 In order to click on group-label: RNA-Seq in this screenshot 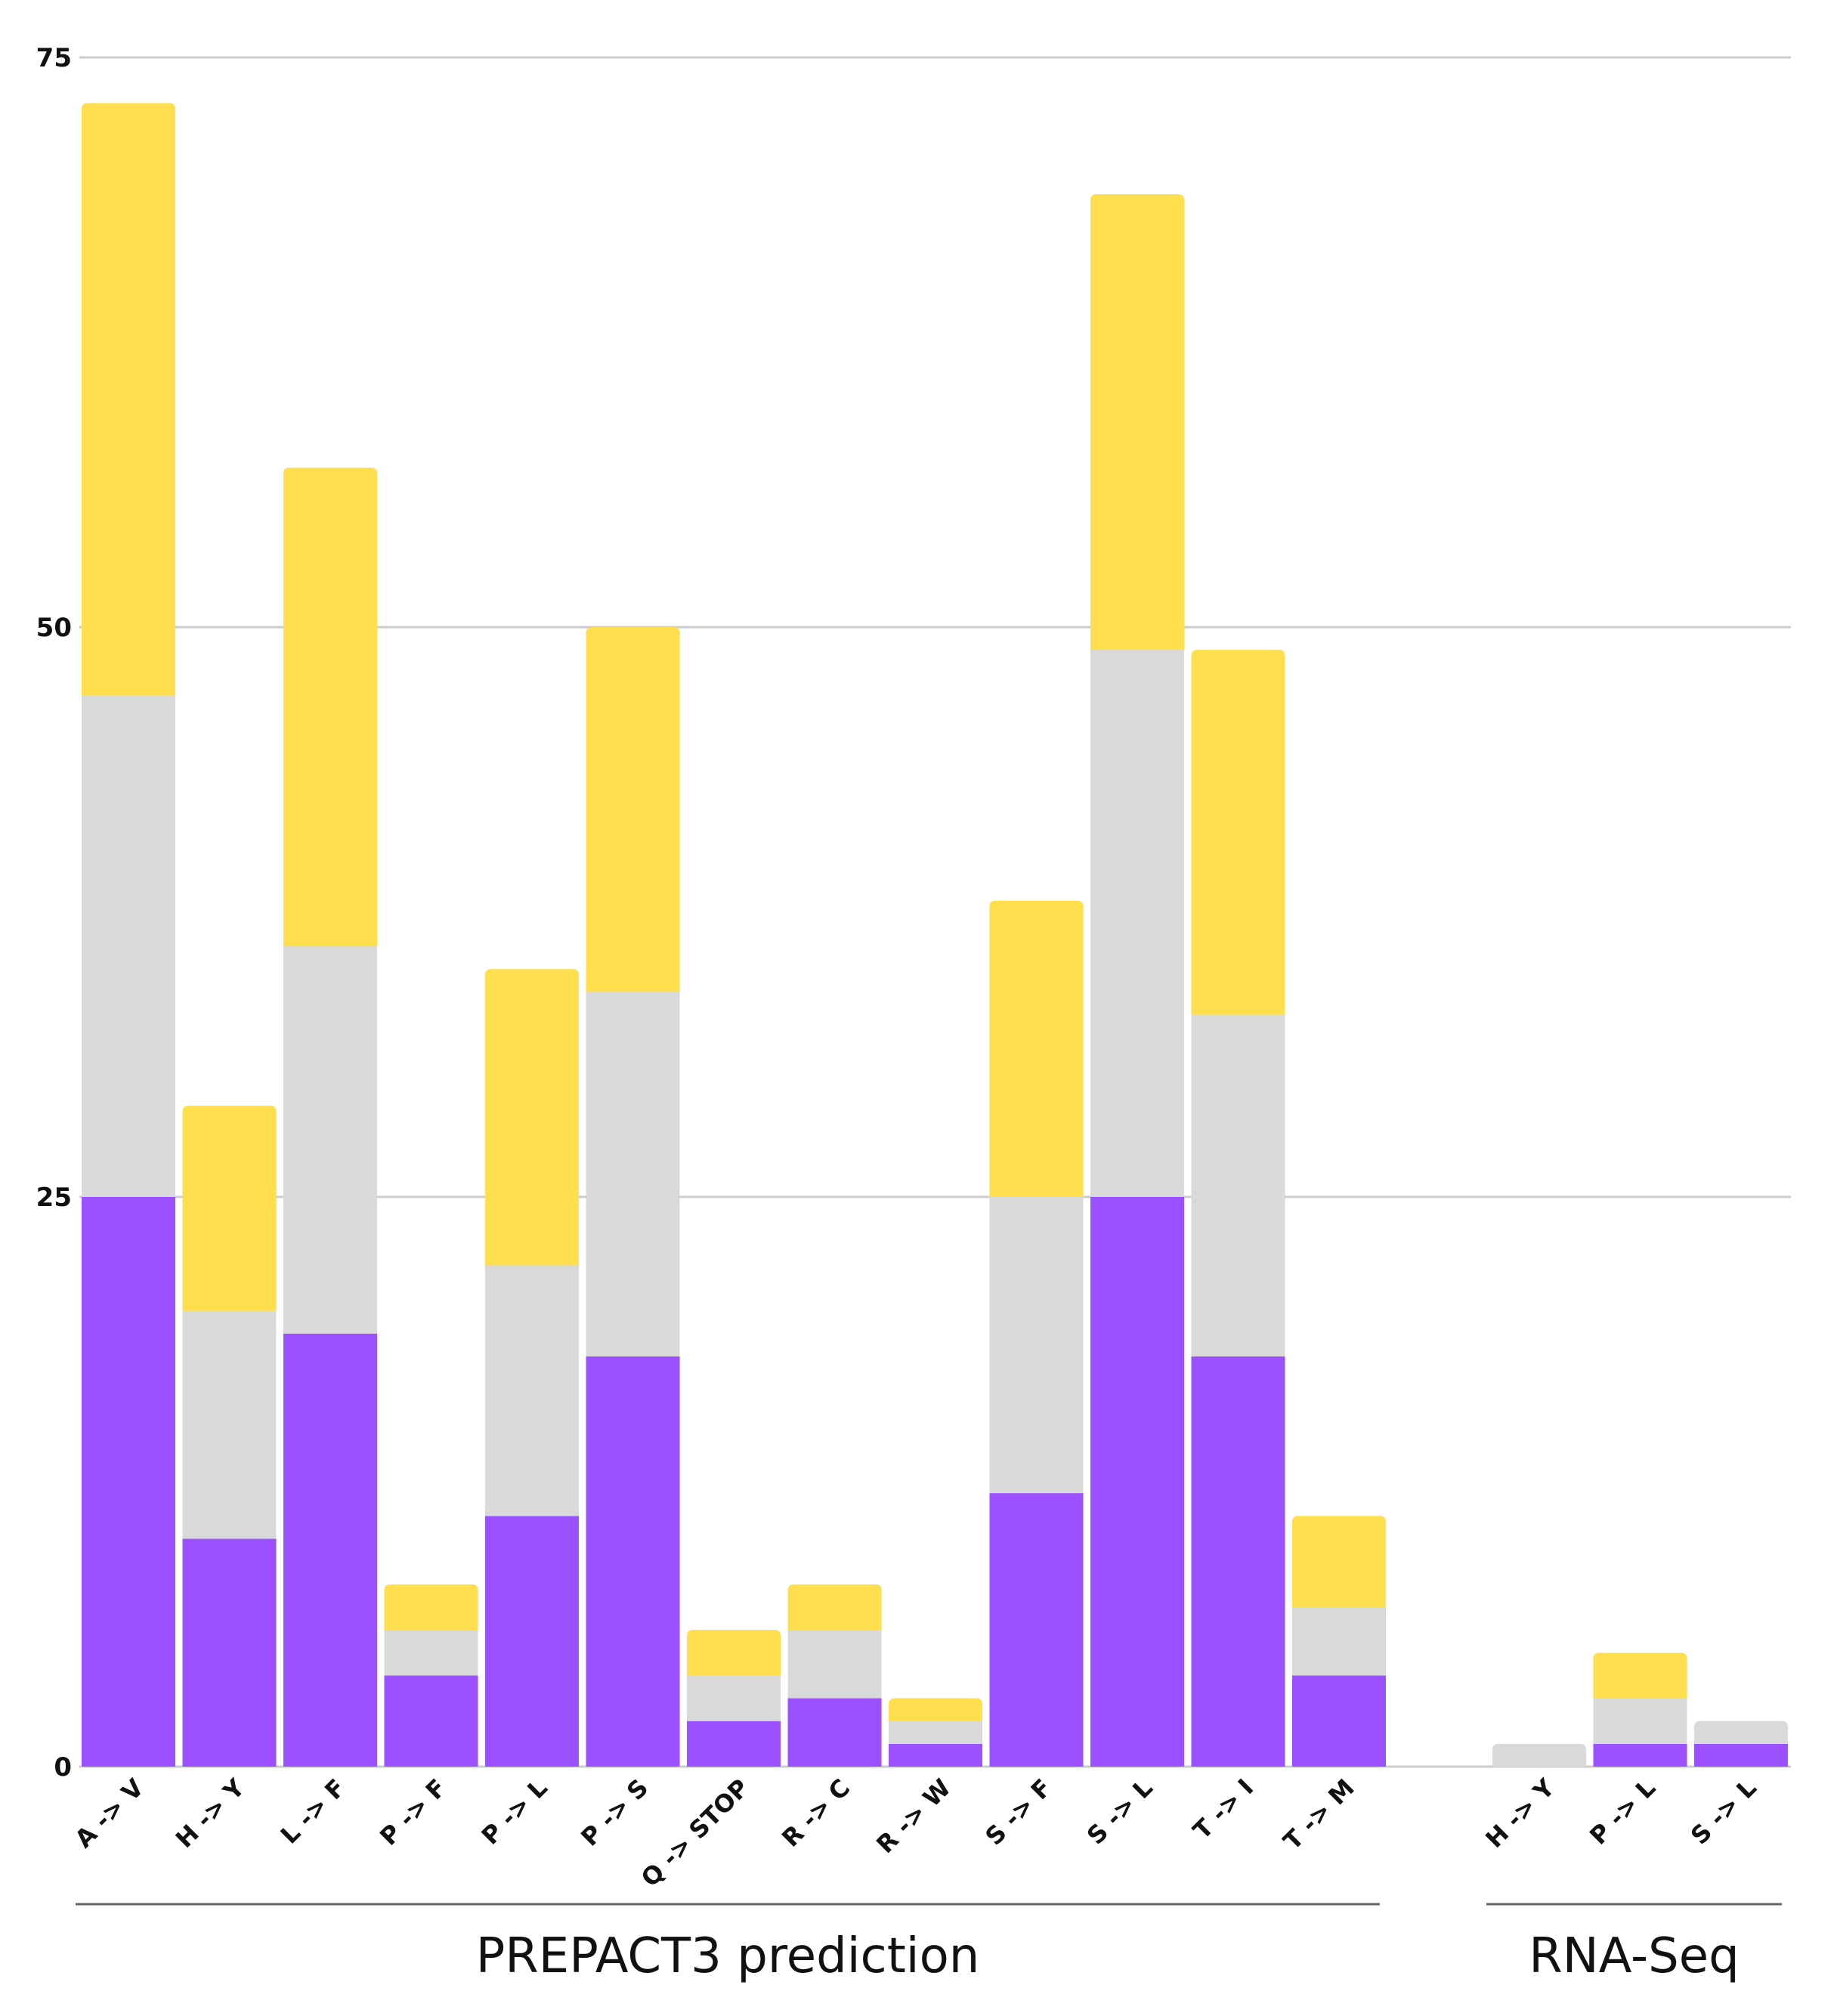, I will do `click(1634, 1956)`.